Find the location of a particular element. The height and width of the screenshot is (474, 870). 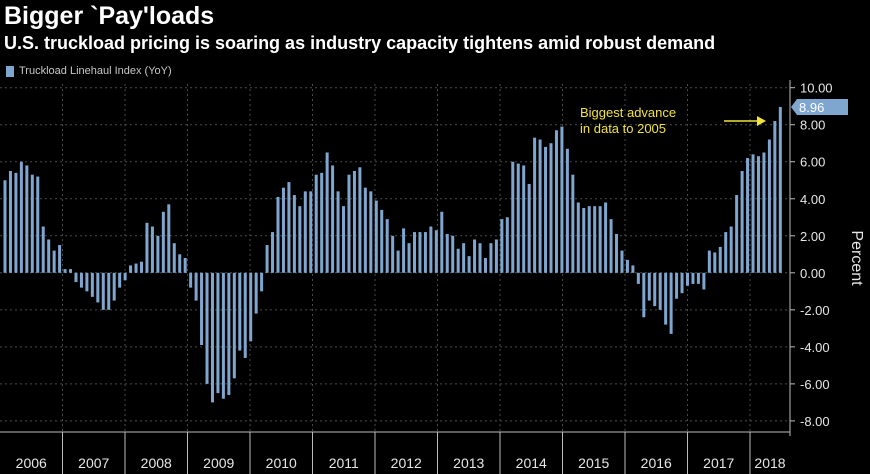

x-tick-label: 2016 is located at coordinates (656, 463).